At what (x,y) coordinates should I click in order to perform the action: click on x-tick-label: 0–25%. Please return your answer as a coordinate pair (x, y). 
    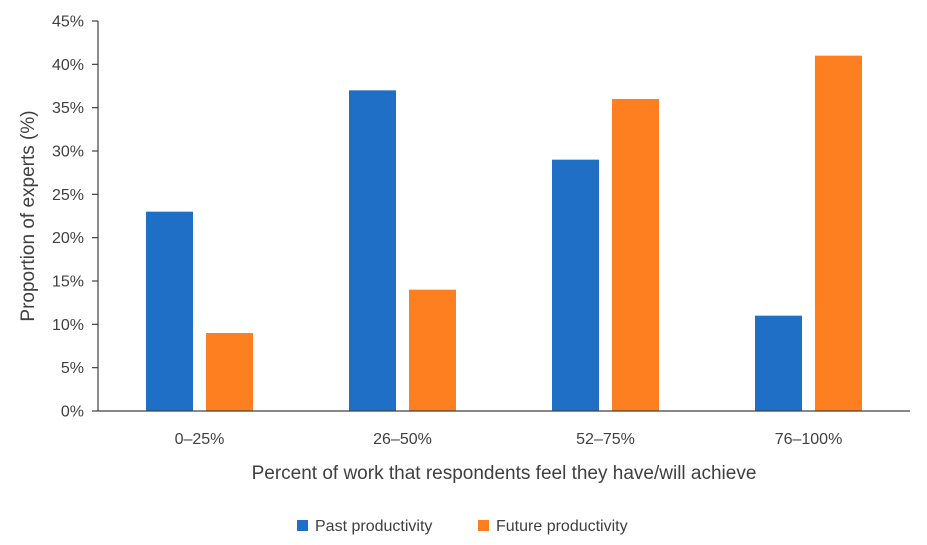
    Looking at the image, I should click on (200, 439).